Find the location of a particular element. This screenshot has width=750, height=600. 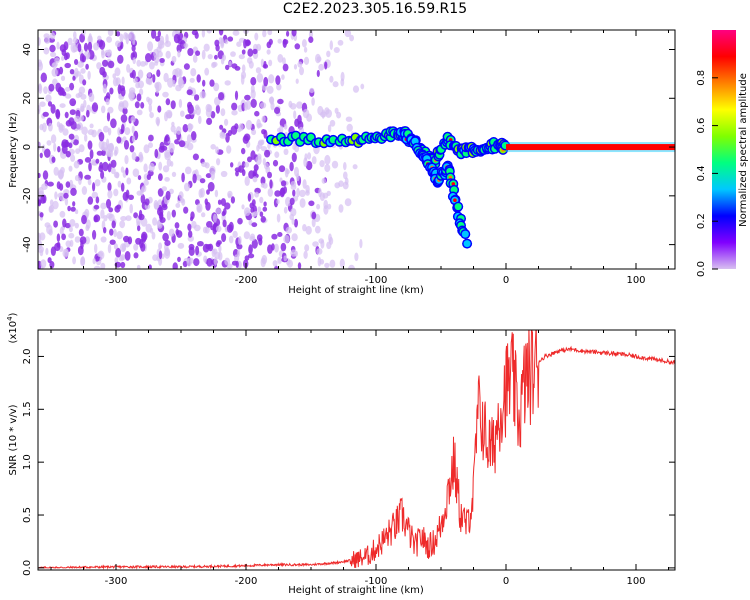

track-blob-inner is located at coordinates (311, 137).